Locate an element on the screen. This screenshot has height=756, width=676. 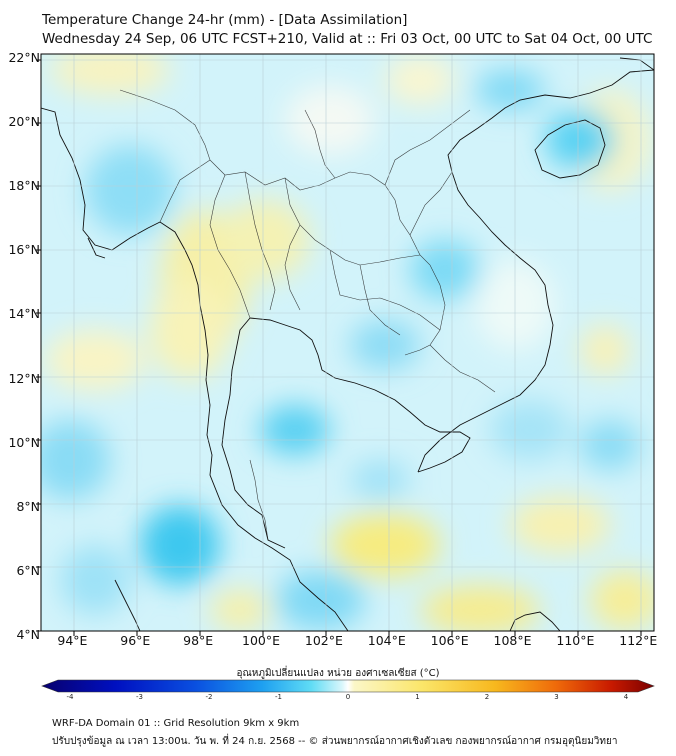
lat-label: 6°N is located at coordinates (28, 570).